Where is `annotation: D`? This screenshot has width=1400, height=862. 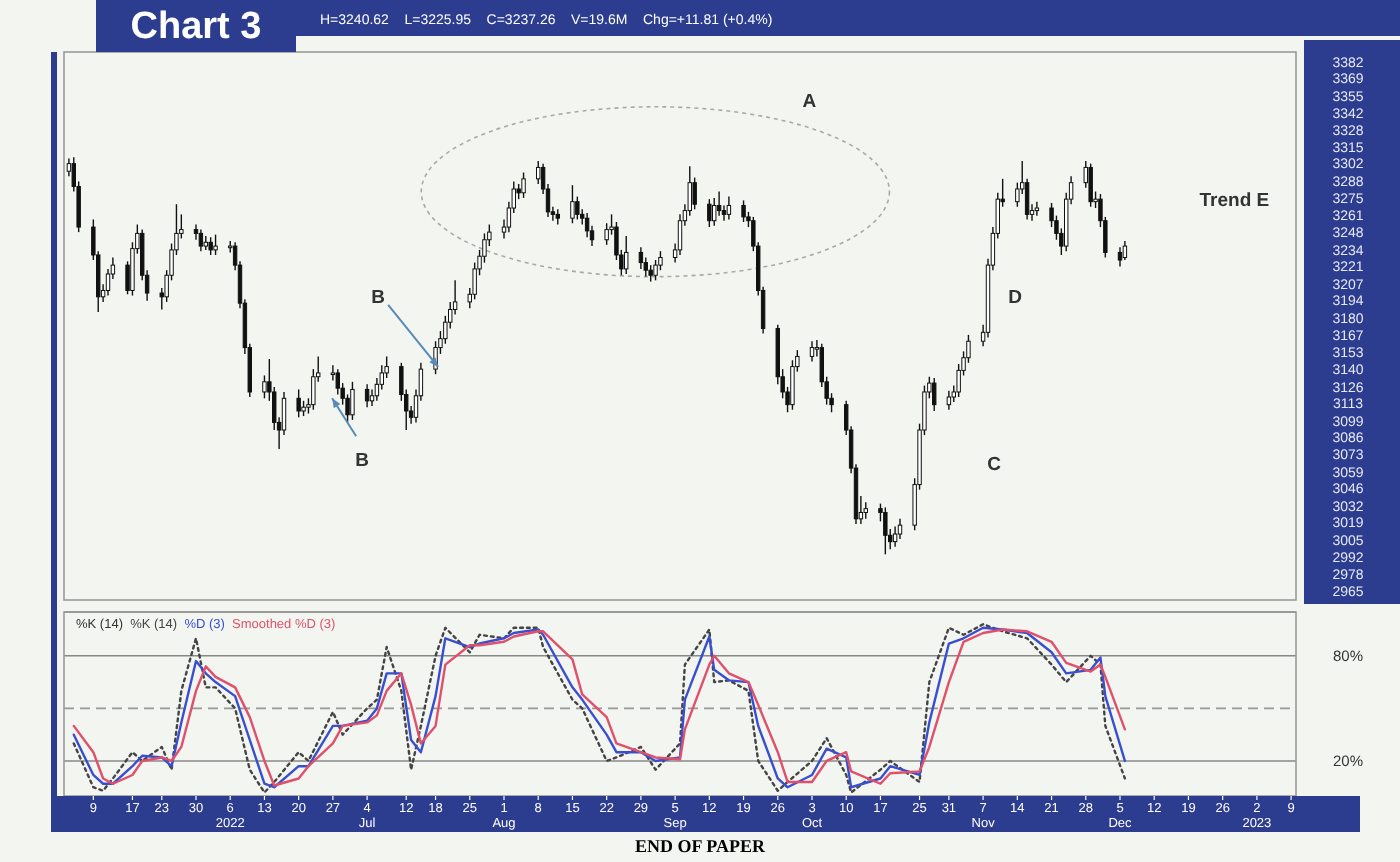
annotation: D is located at coordinates (1015, 297).